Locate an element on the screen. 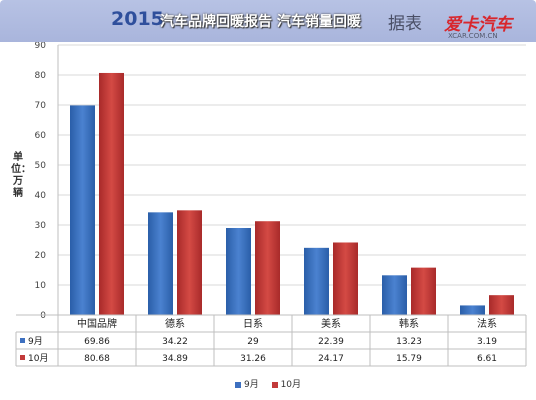 The width and height of the screenshot is (536, 400). table-value: 34.89 is located at coordinates (175, 359).